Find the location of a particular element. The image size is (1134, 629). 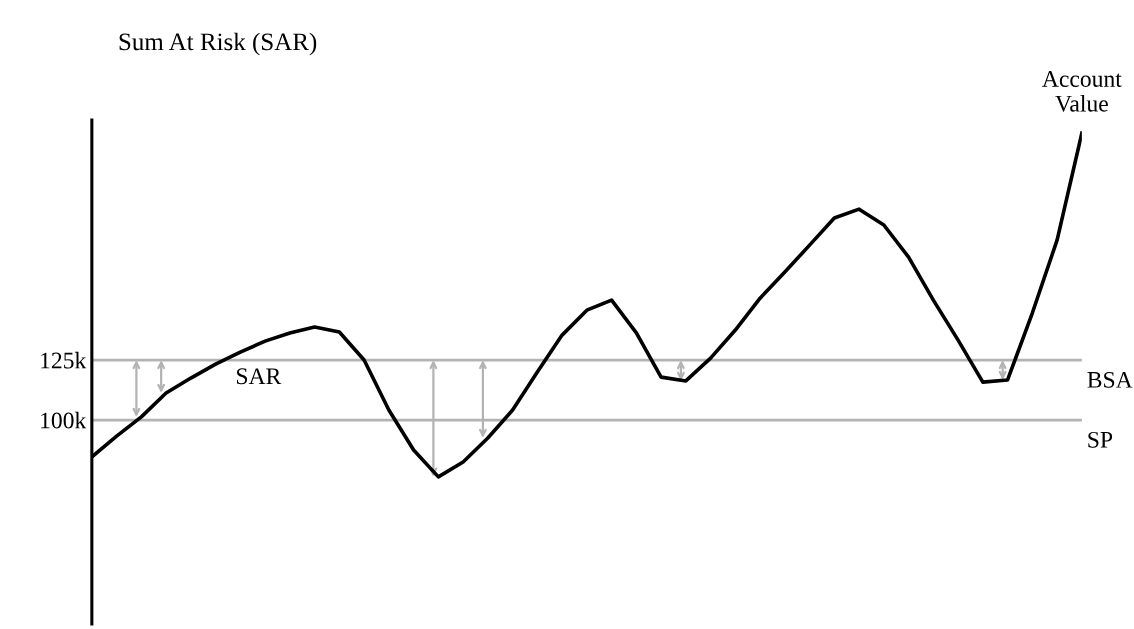

series-label: Account Value is located at coordinates (1082, 91).